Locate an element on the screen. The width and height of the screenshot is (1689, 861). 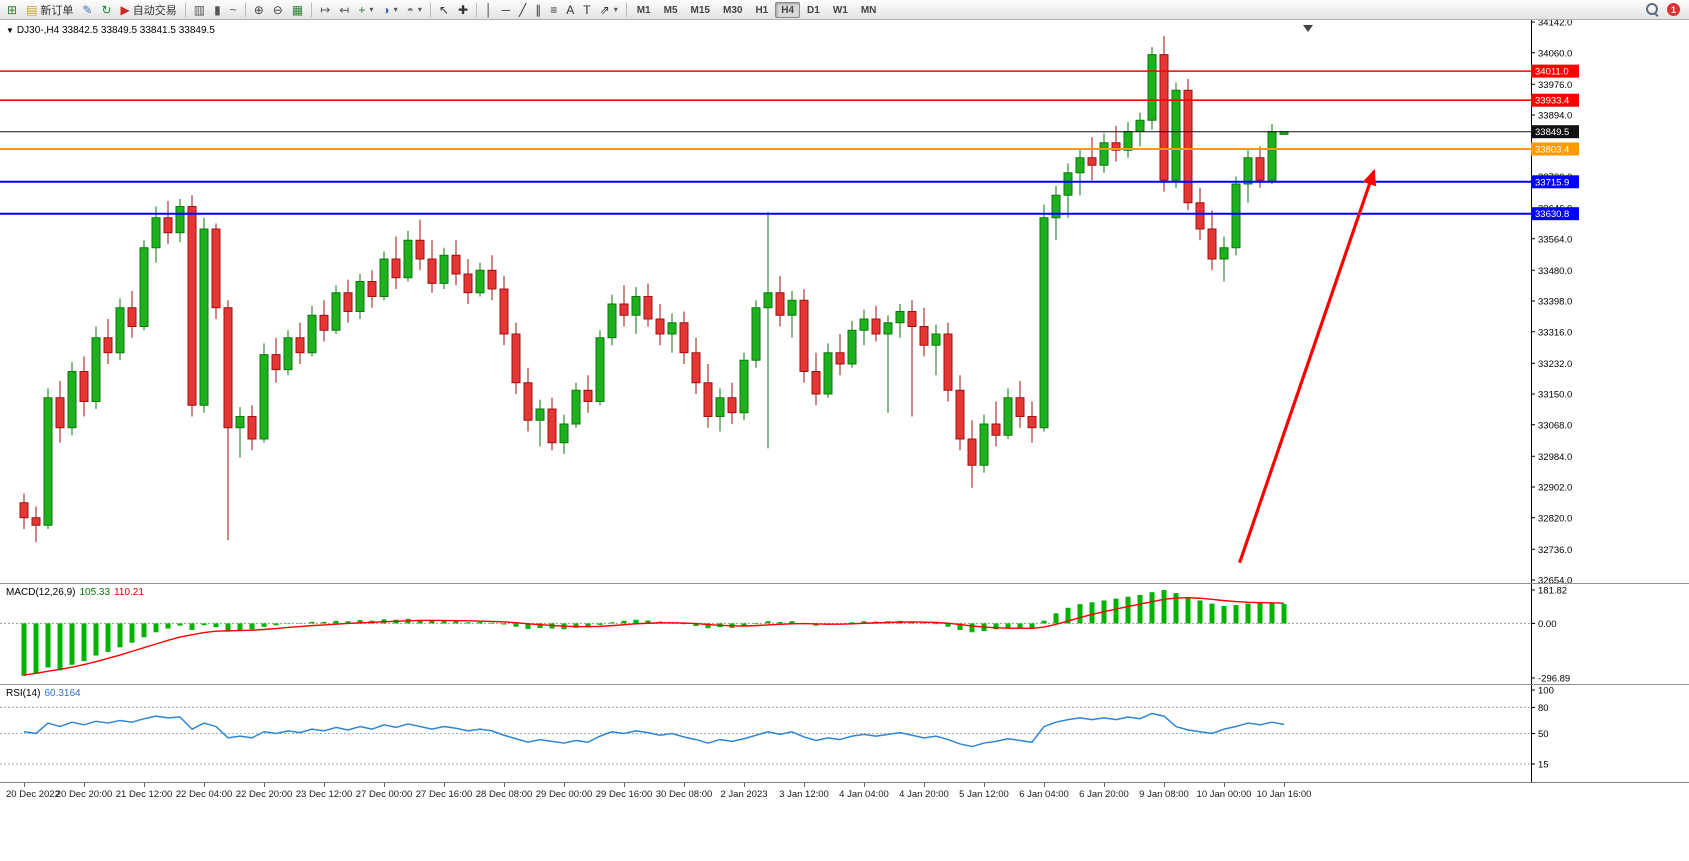
time-label: 10 Jan 00:00 is located at coordinates (1224, 794).